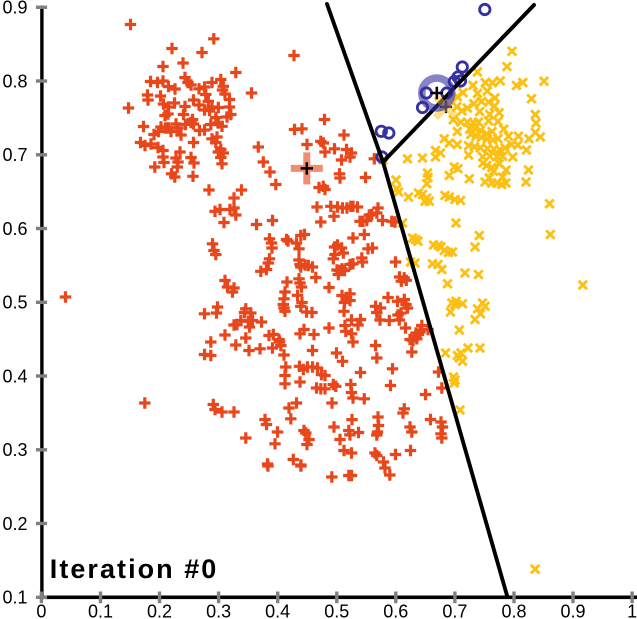 This screenshot has height=619, width=637. Describe the element at coordinates (41, 610) in the screenshot. I see `svg-text: 0` at that location.